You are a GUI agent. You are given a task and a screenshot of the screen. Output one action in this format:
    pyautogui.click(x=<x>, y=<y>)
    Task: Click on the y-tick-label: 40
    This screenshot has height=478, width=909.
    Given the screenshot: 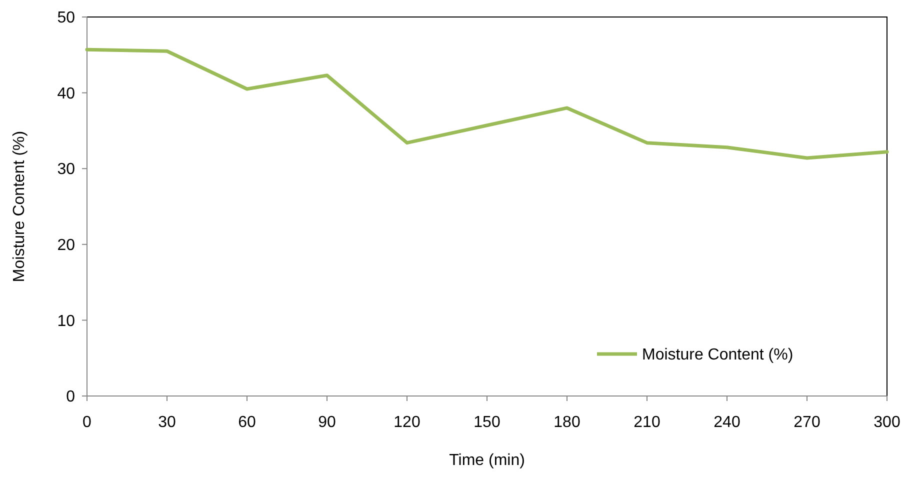 What is the action you would take?
    pyautogui.click(x=66, y=93)
    